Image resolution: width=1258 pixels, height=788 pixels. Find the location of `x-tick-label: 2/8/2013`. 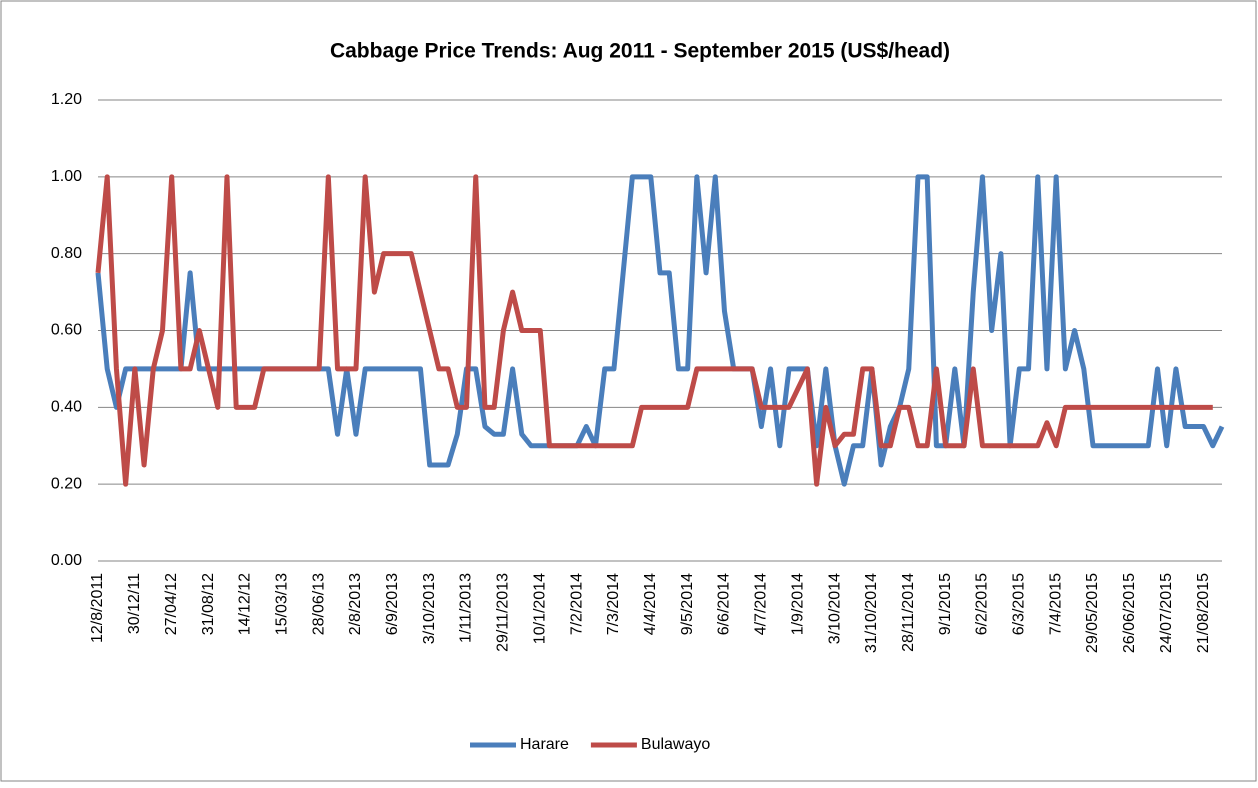

x-tick-label: 2/8/2013 is located at coordinates (355, 604).